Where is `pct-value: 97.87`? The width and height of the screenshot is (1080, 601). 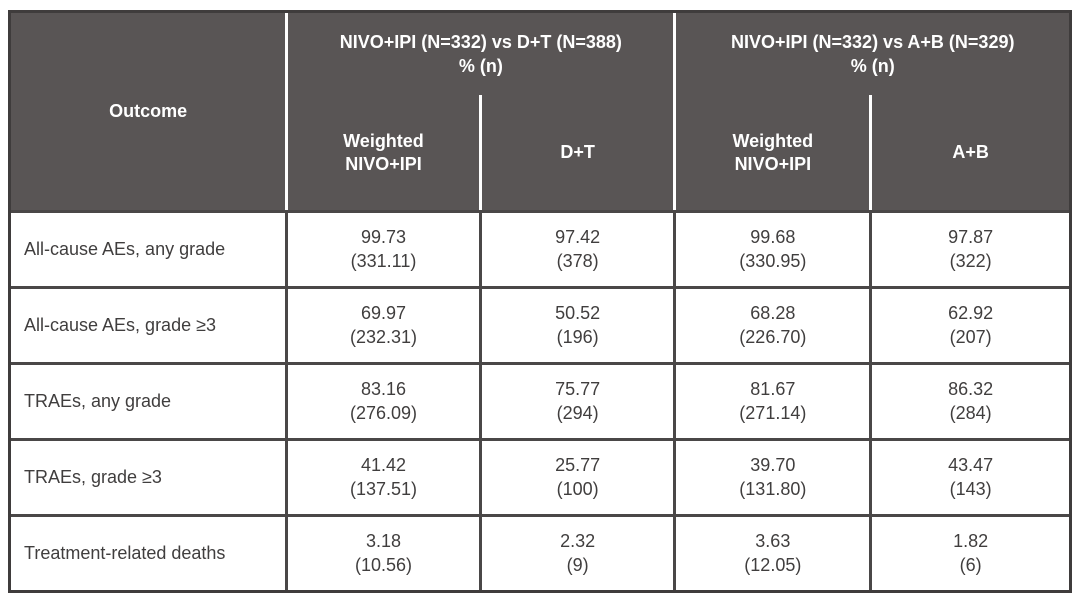
pct-value: 97.87 is located at coordinates (971, 237).